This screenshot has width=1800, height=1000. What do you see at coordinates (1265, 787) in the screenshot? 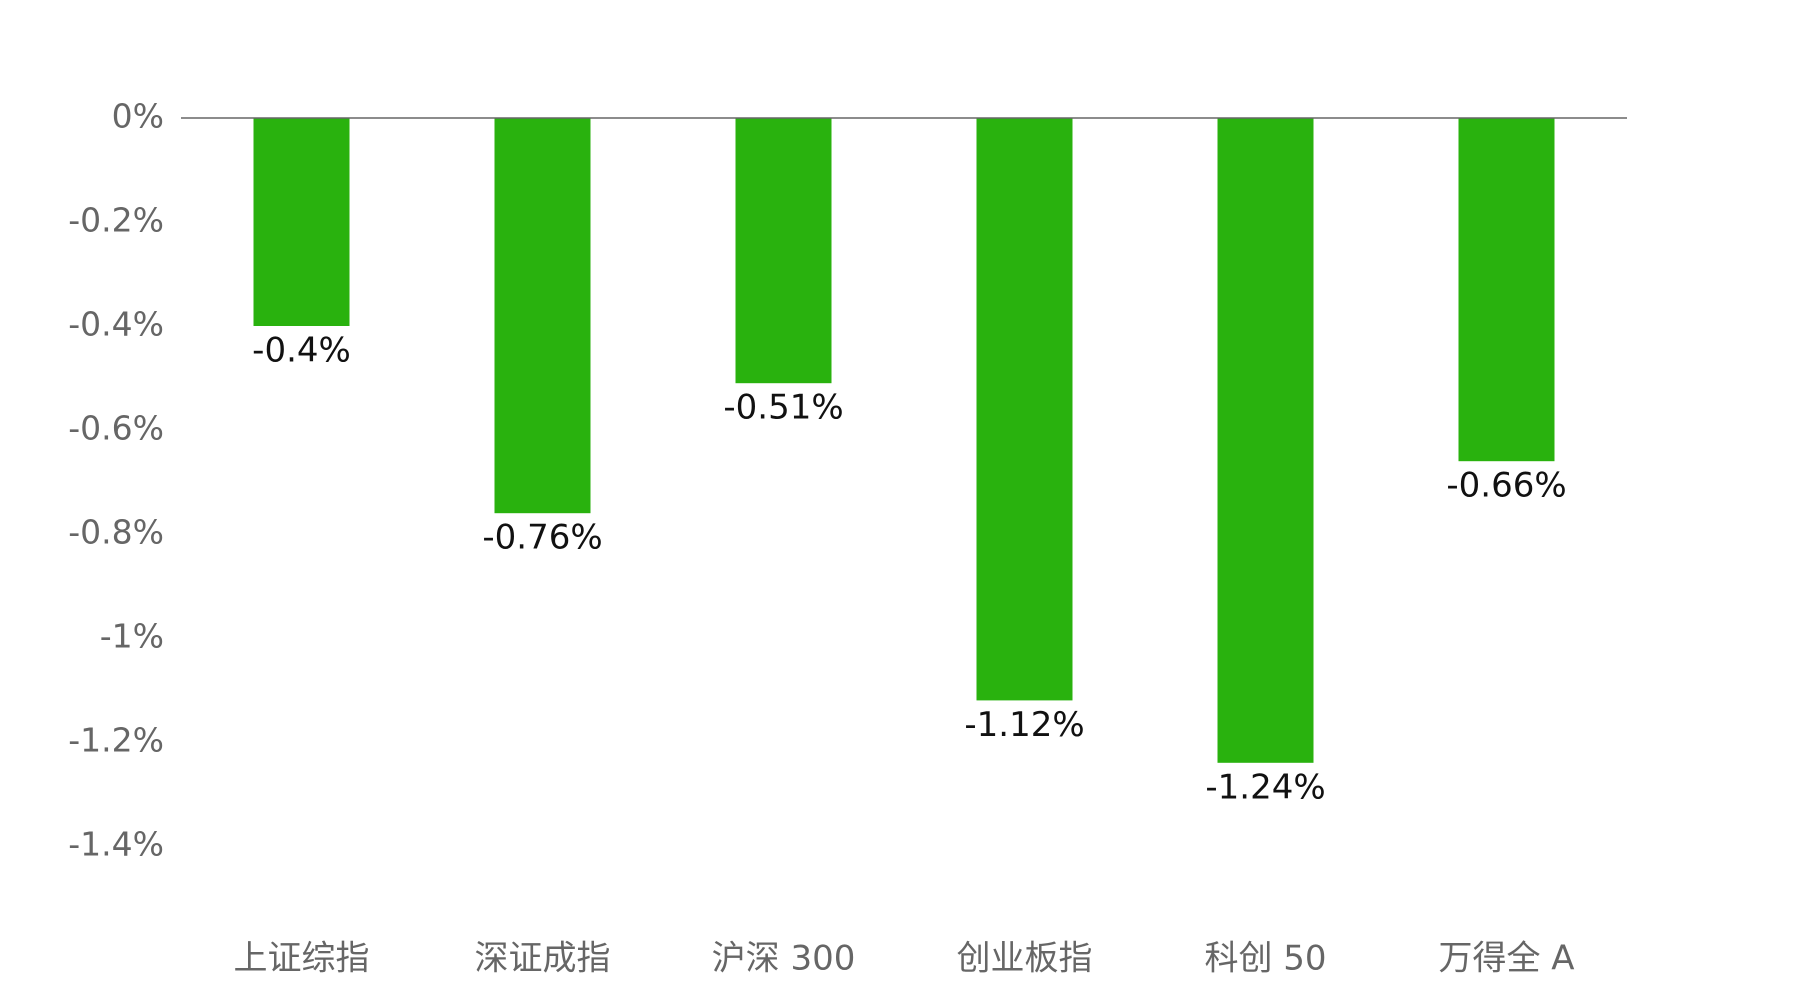
I see `value-label: -1.24%` at bounding box center [1265, 787].